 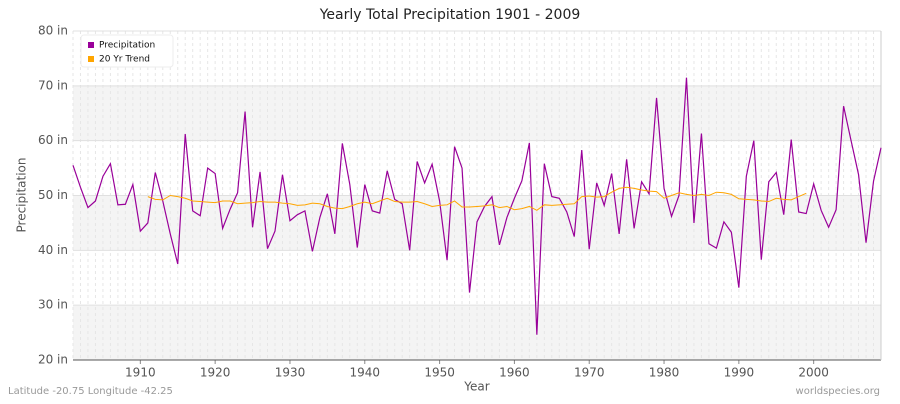 I want to click on y-tick-label: 60 in, so click(x=53, y=140).